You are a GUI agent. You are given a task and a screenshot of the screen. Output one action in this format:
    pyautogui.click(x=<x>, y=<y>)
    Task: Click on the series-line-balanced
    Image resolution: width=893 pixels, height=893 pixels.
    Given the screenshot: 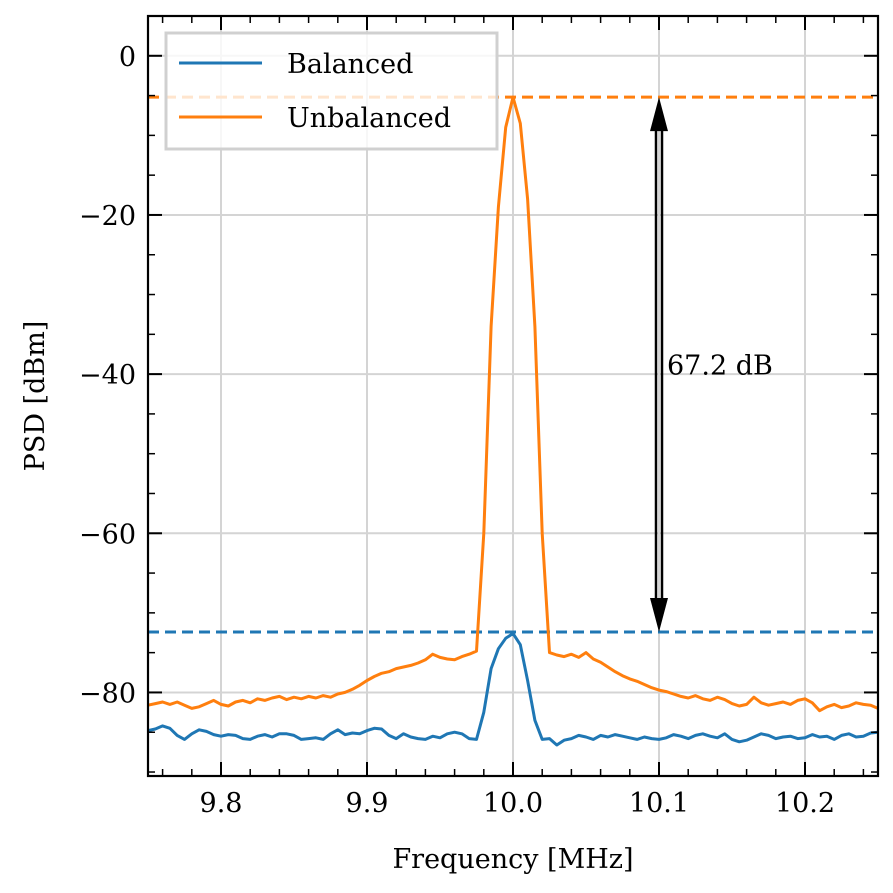 What is the action you would take?
    pyautogui.click(x=513, y=689)
    